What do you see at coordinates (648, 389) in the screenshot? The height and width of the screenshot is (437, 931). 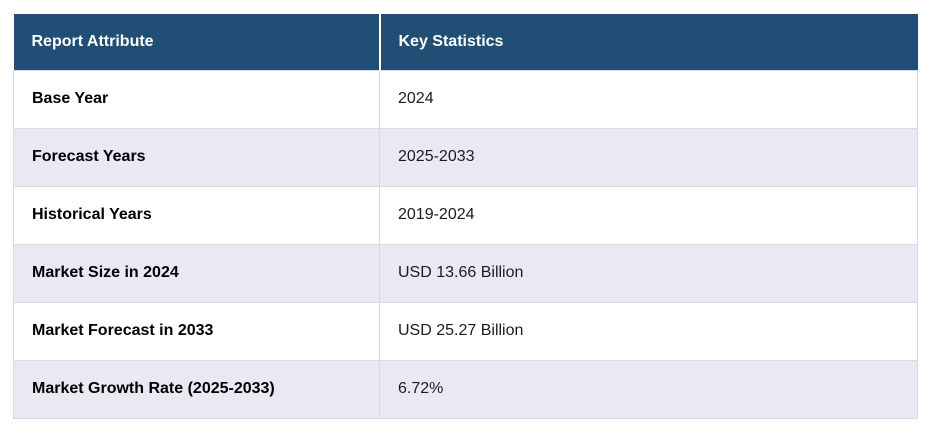 I see `value-cell: 6.72%` at bounding box center [648, 389].